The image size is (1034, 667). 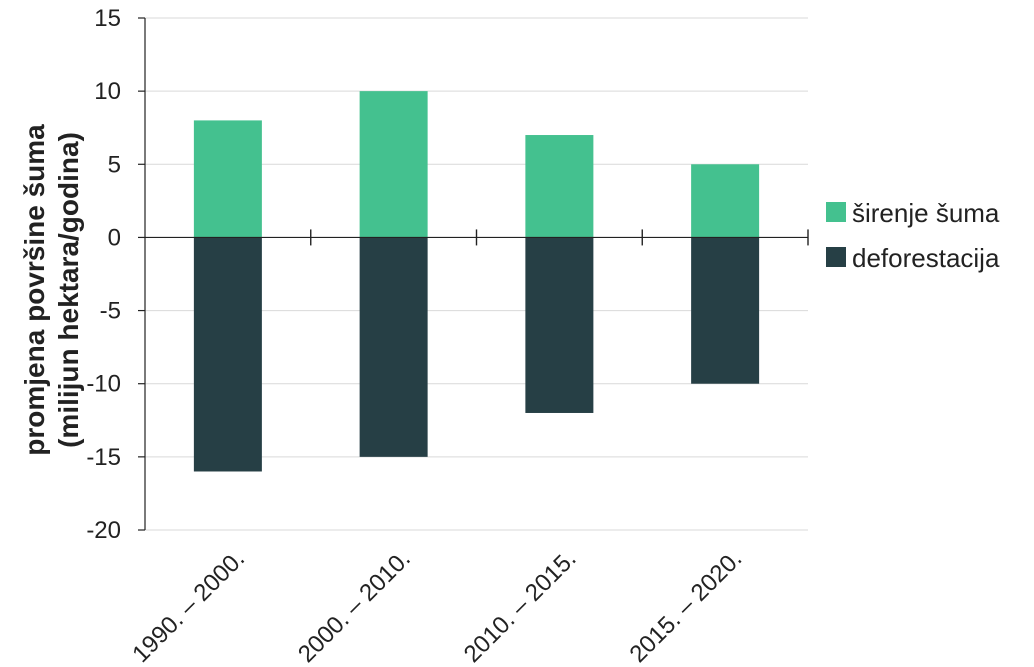 What do you see at coordinates (34, 290) in the screenshot?
I see `y-axis-title-line1: promjena površine šuma` at bounding box center [34, 290].